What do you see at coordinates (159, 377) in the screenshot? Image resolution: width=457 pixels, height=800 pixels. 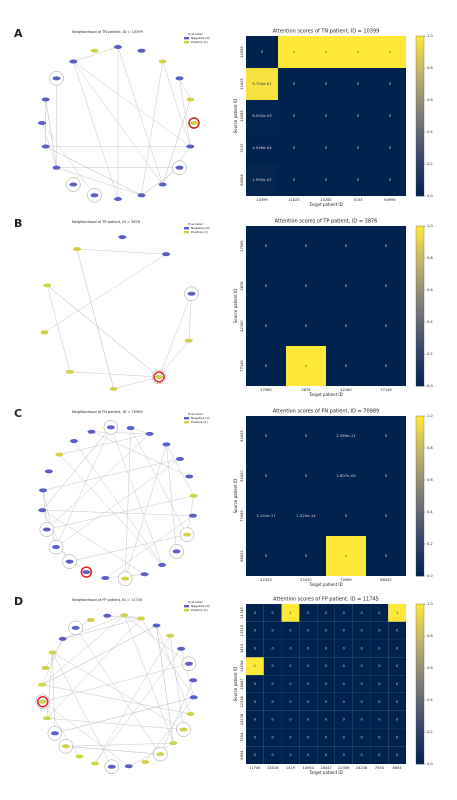 I see `target-ring` at bounding box center [159, 377].